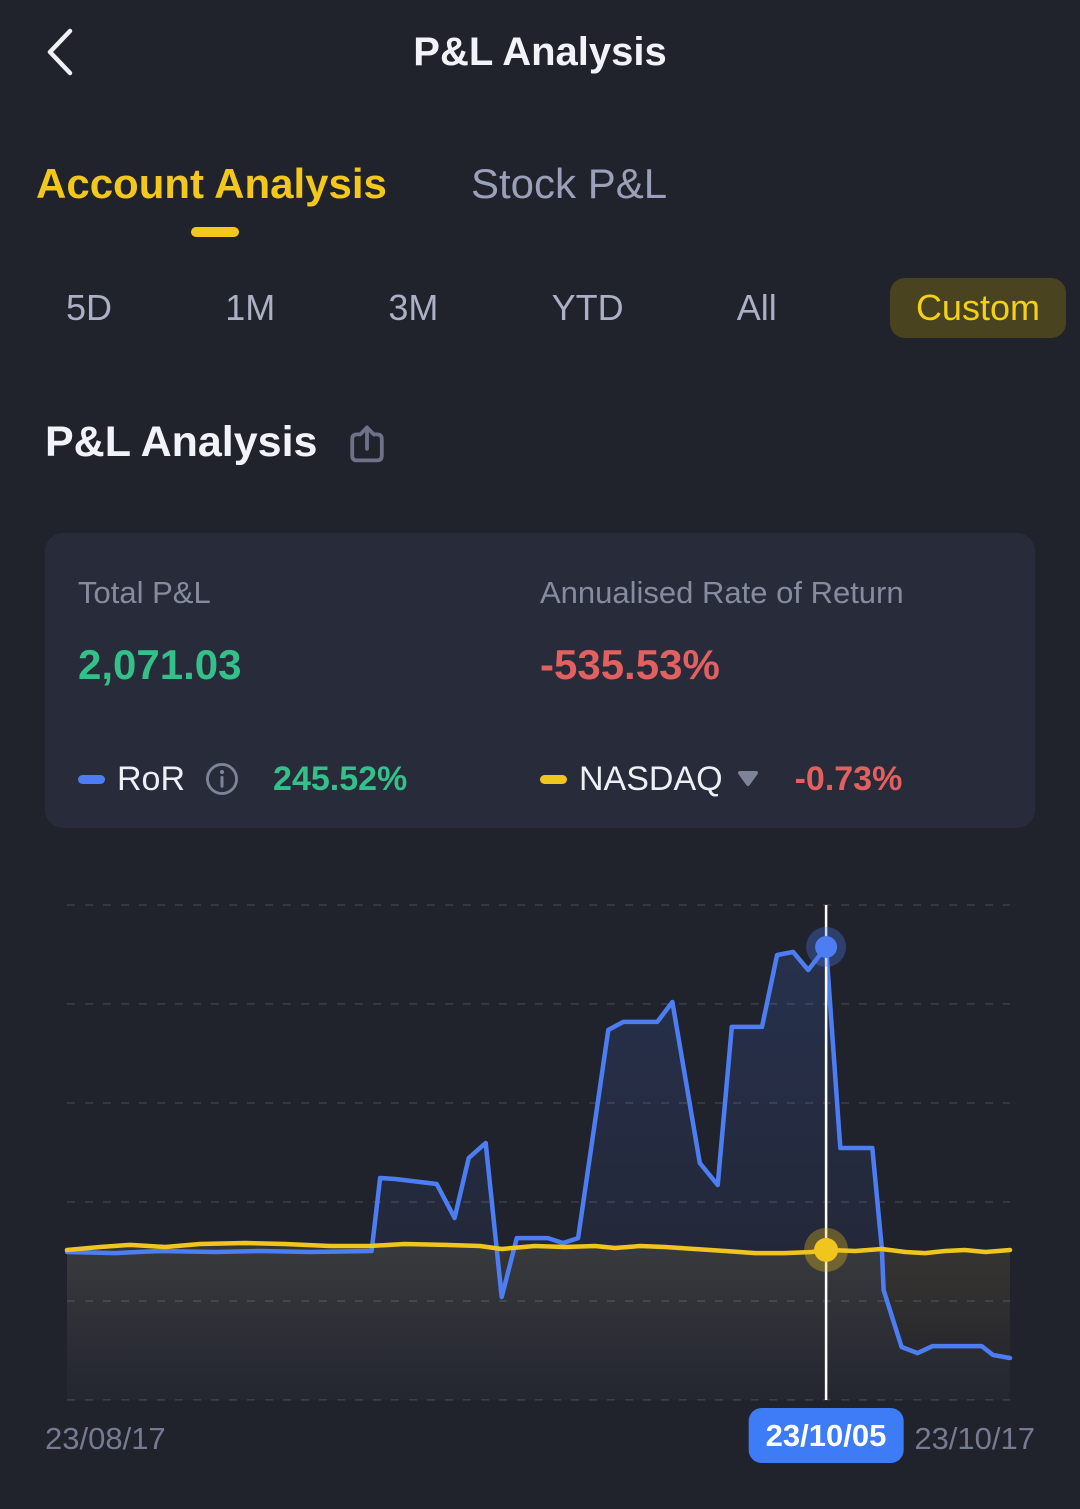  Describe the element at coordinates (151, 778) in the screenshot. I see `ror-series-label: RoR` at that location.